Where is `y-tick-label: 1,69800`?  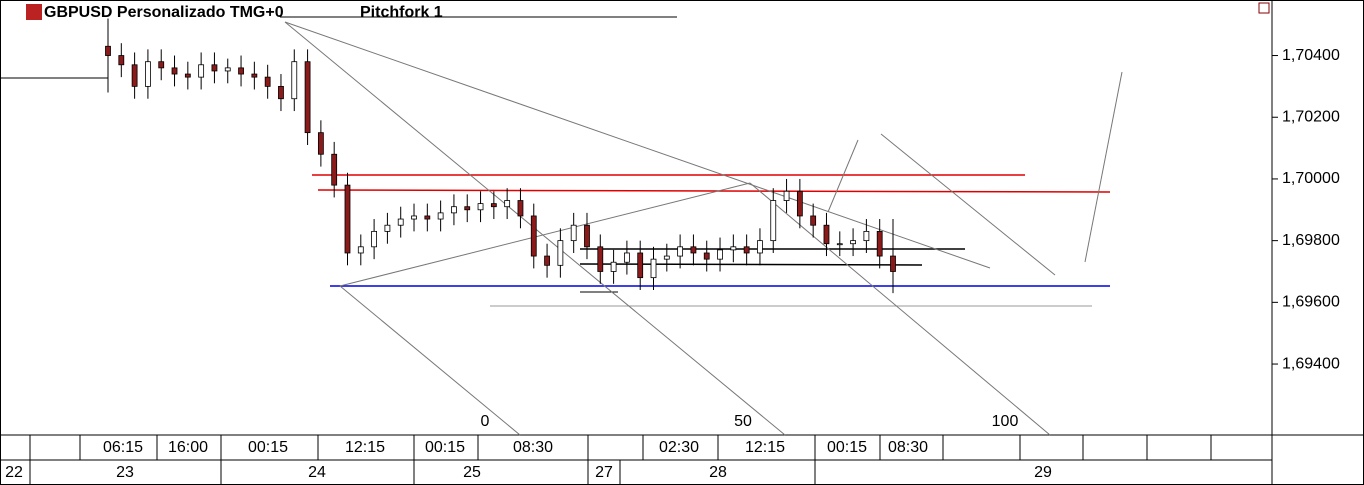
y-tick-label: 1,69800 is located at coordinates (1311, 240).